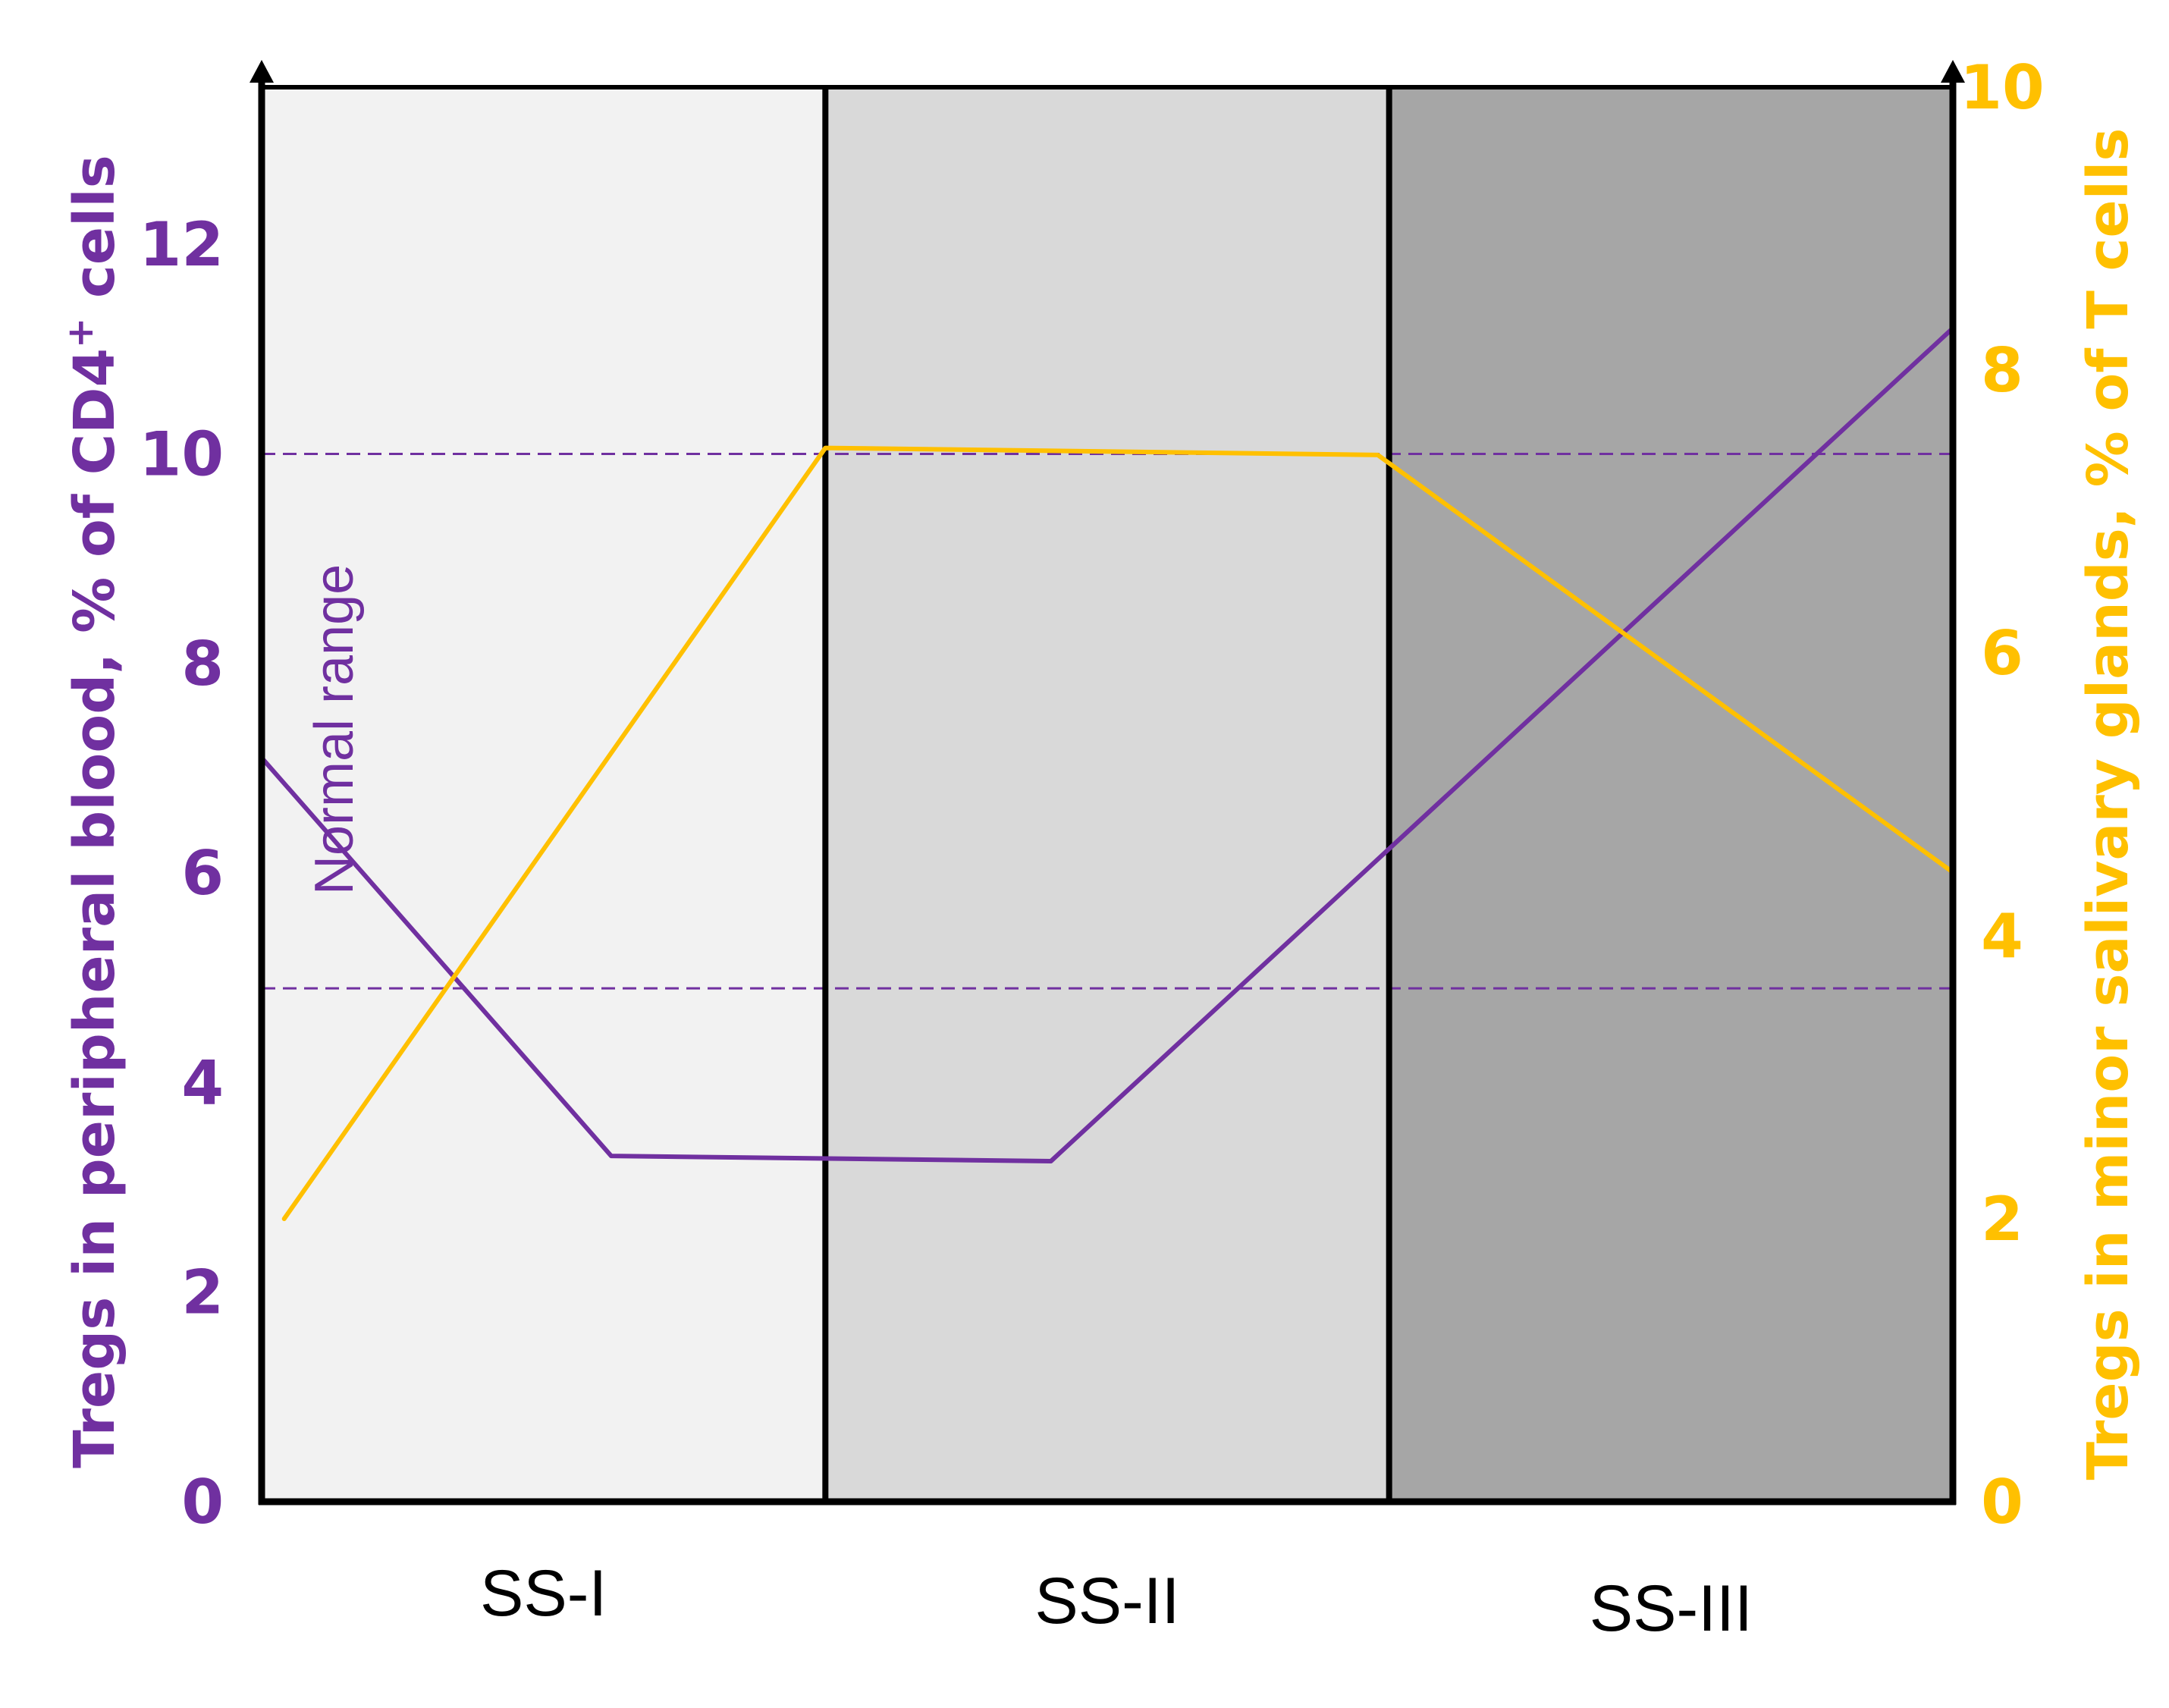 This screenshot has height=1708, width=2169. I want to click on left-axis-ticks: 0 2 4 6 8 10 12, so click(182, 873).